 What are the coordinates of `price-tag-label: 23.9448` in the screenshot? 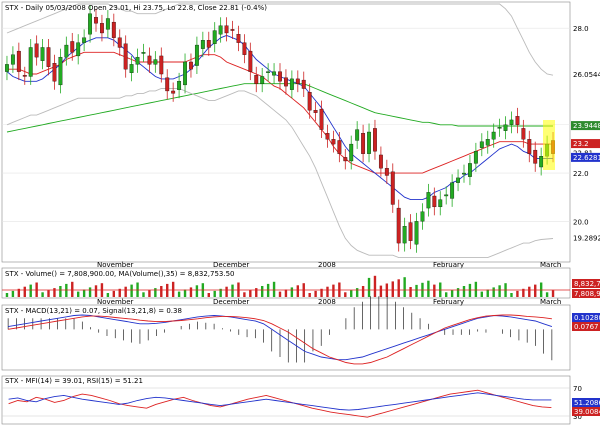 It's located at (586, 126).